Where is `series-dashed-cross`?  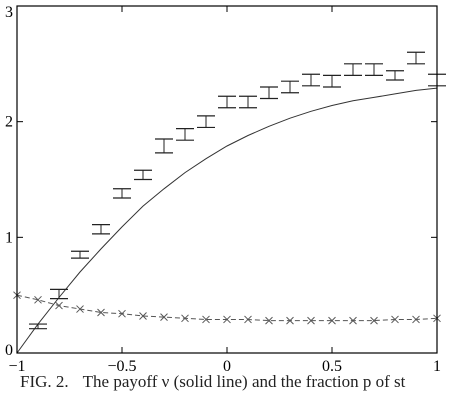 series-dashed-cross is located at coordinates (227, 308).